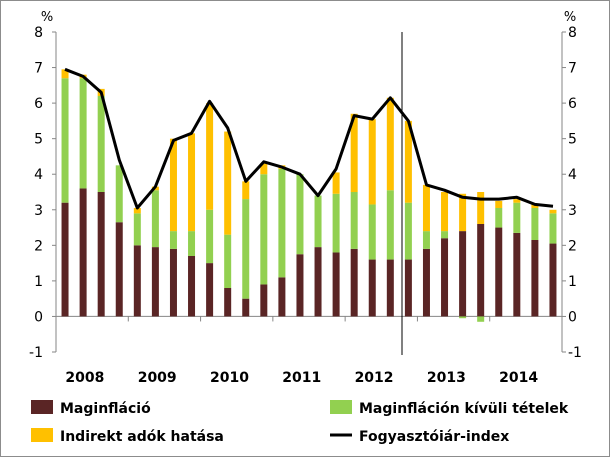 The image size is (610, 458). I want to click on left-tick-label: -1, so click(36, 353).